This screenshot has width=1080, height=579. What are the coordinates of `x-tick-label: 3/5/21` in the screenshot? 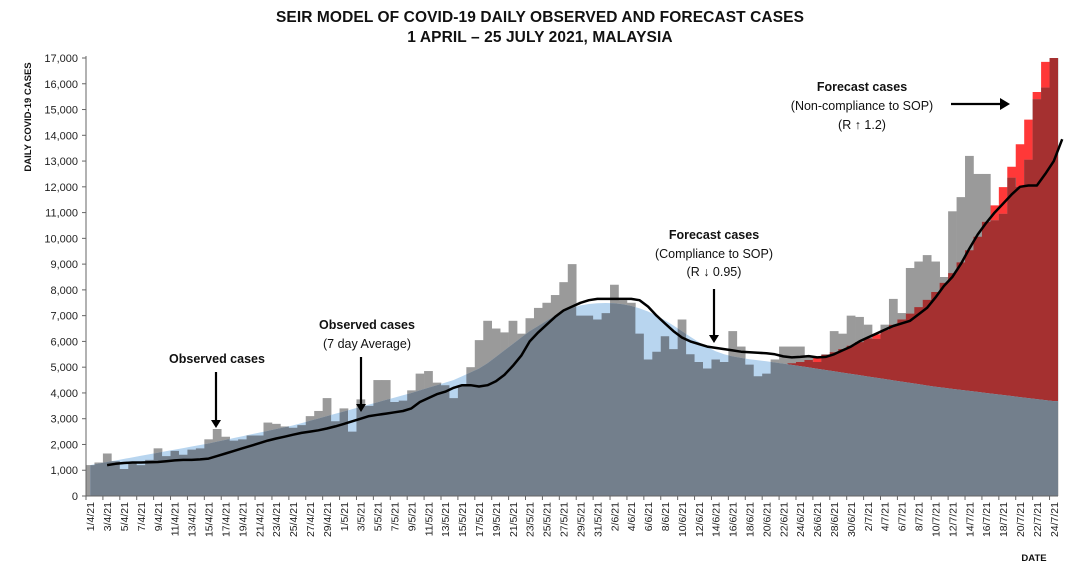 It's located at (362, 516).